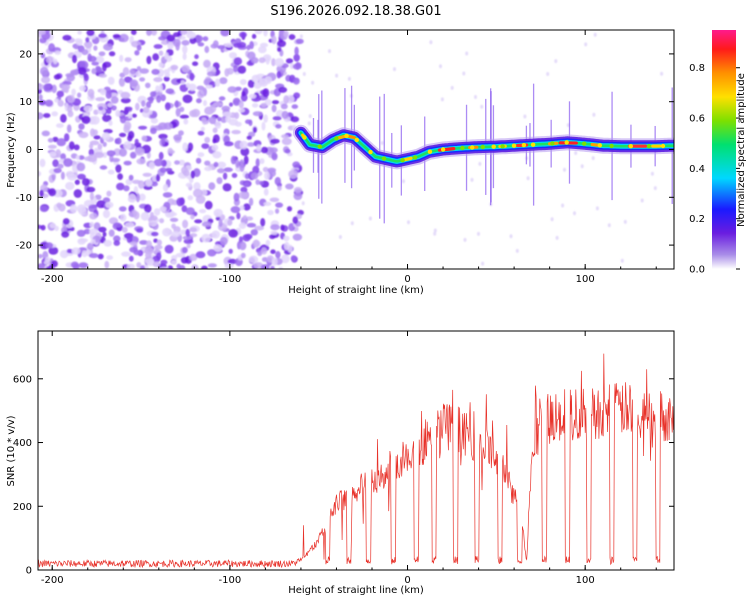 This screenshot has height=600, width=750. What do you see at coordinates (24, 246) in the screenshot?
I see `spectrogram-ytick-label: -20` at bounding box center [24, 246].